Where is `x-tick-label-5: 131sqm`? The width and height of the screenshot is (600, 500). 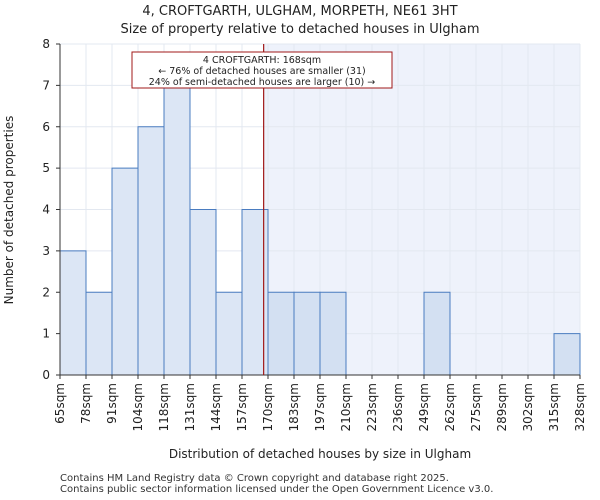 x-tick-label-5: 131sqm is located at coordinates (190, 407).